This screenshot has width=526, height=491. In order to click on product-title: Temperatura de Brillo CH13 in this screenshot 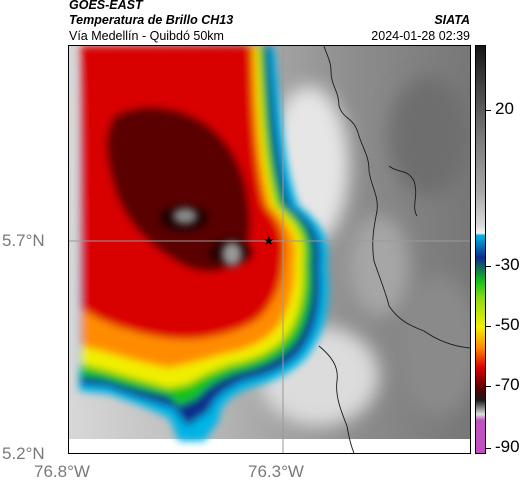, I will do `click(151, 20)`.